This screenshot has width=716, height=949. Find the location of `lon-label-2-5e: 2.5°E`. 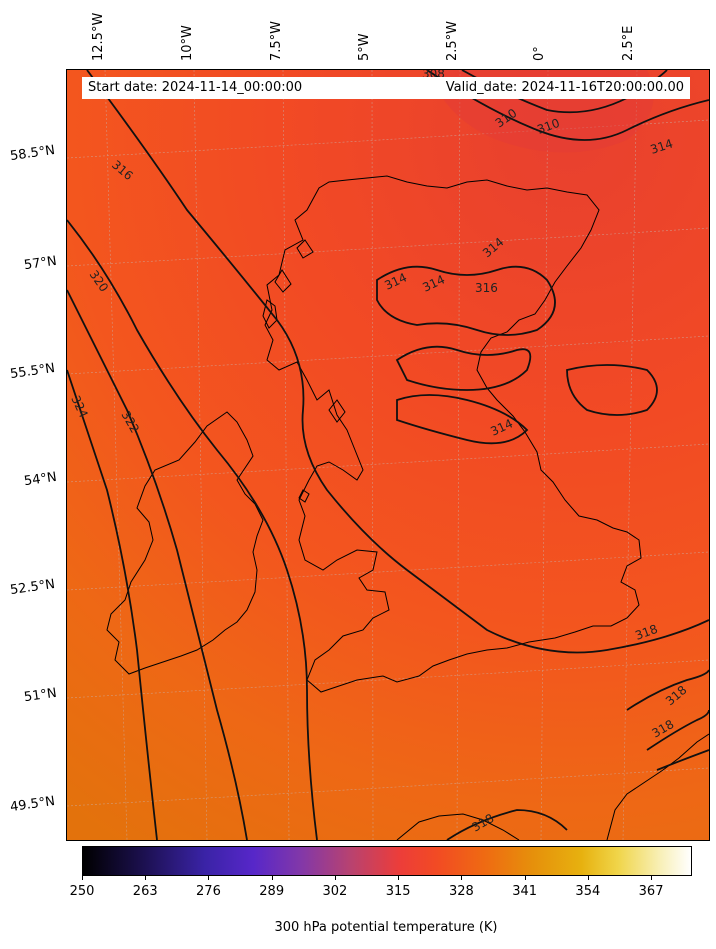

lon-label-2-5e: 2.5°E is located at coordinates (628, 43).